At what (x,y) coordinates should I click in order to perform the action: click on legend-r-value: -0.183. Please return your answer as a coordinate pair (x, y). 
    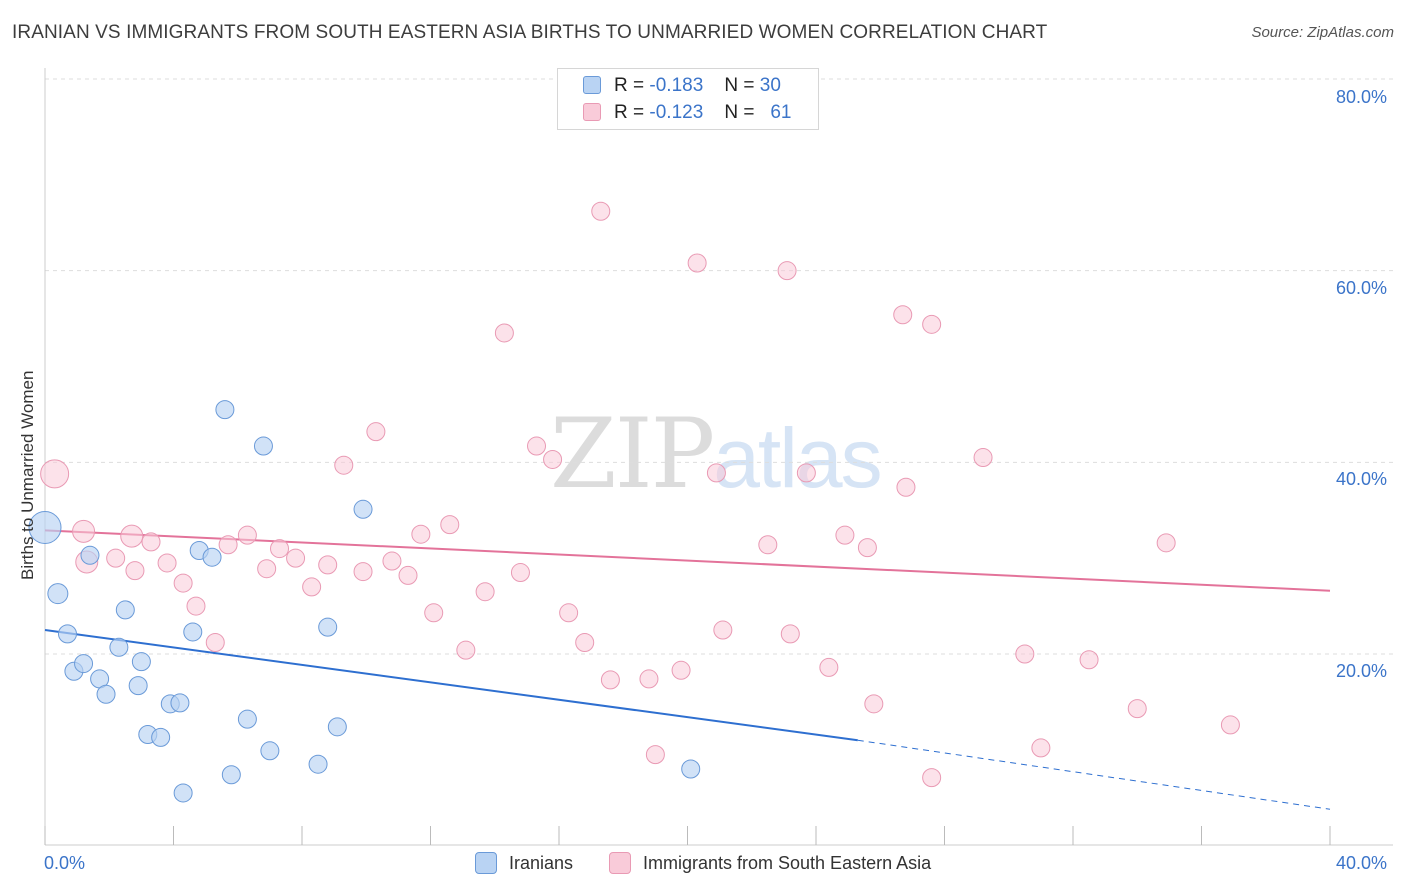
    Looking at the image, I should click on (676, 85).